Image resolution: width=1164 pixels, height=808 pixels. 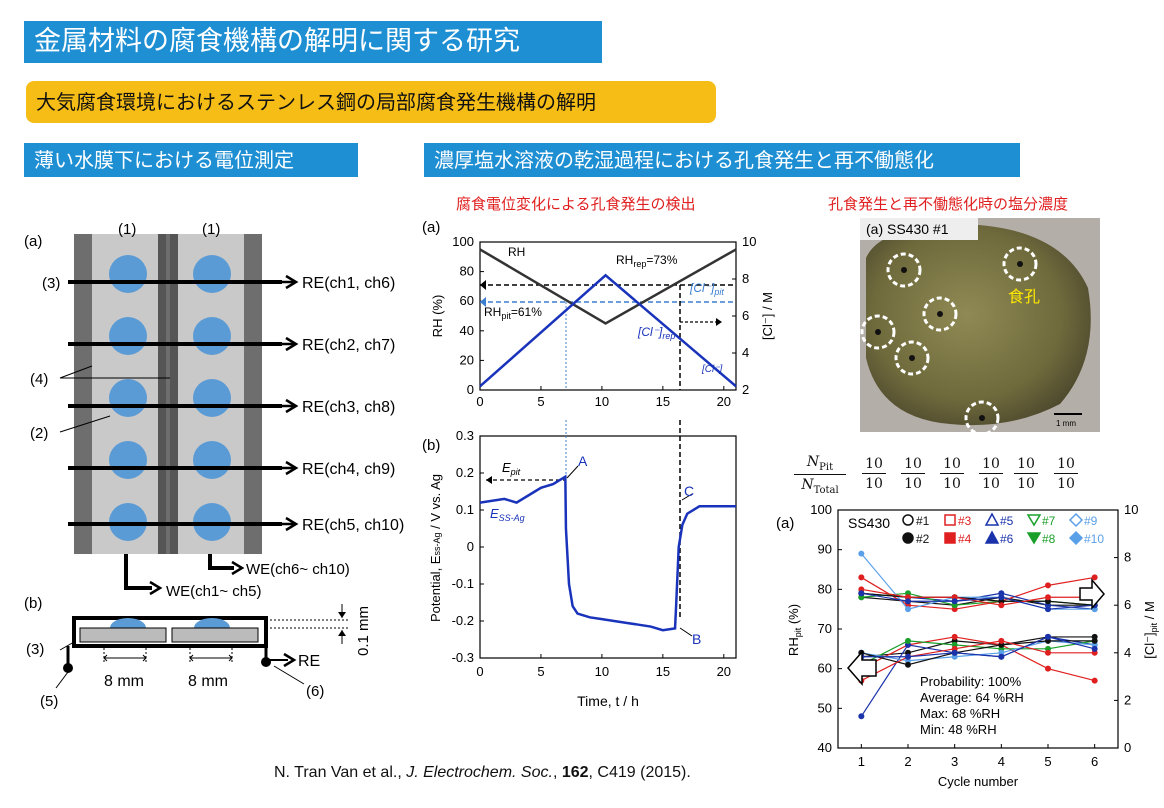 I want to click on chart-a-panel-label: (a), so click(x=431, y=227).